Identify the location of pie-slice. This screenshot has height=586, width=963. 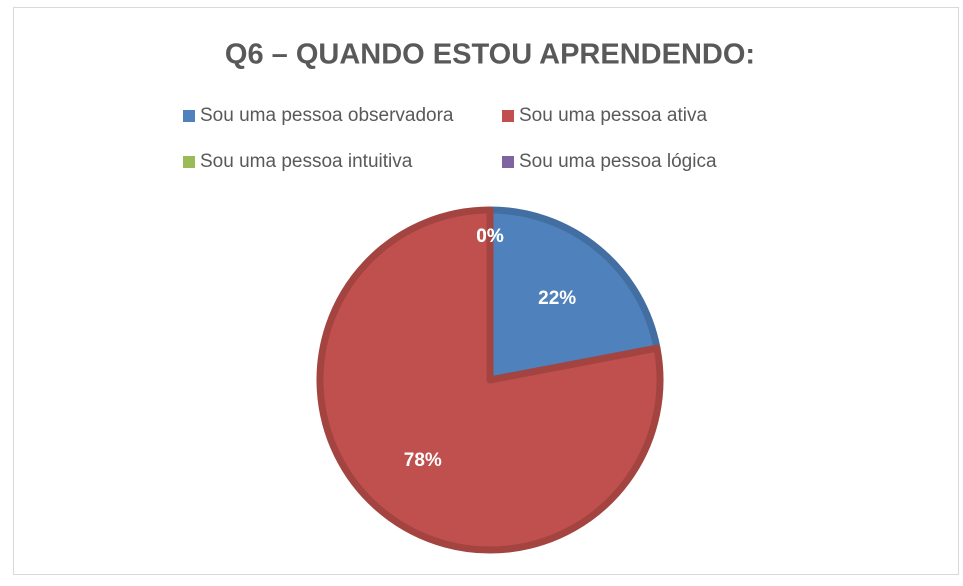
(573, 295).